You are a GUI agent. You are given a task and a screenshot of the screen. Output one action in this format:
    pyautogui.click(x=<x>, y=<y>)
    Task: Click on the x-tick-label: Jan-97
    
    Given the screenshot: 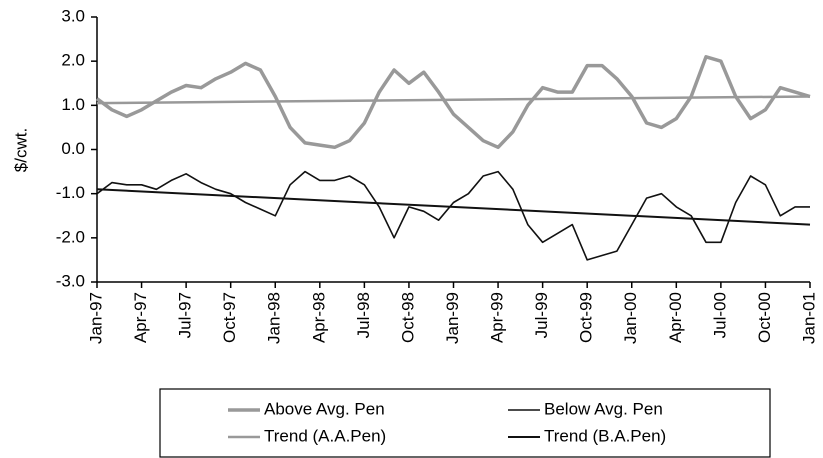 What is the action you would take?
    pyautogui.click(x=95, y=318)
    